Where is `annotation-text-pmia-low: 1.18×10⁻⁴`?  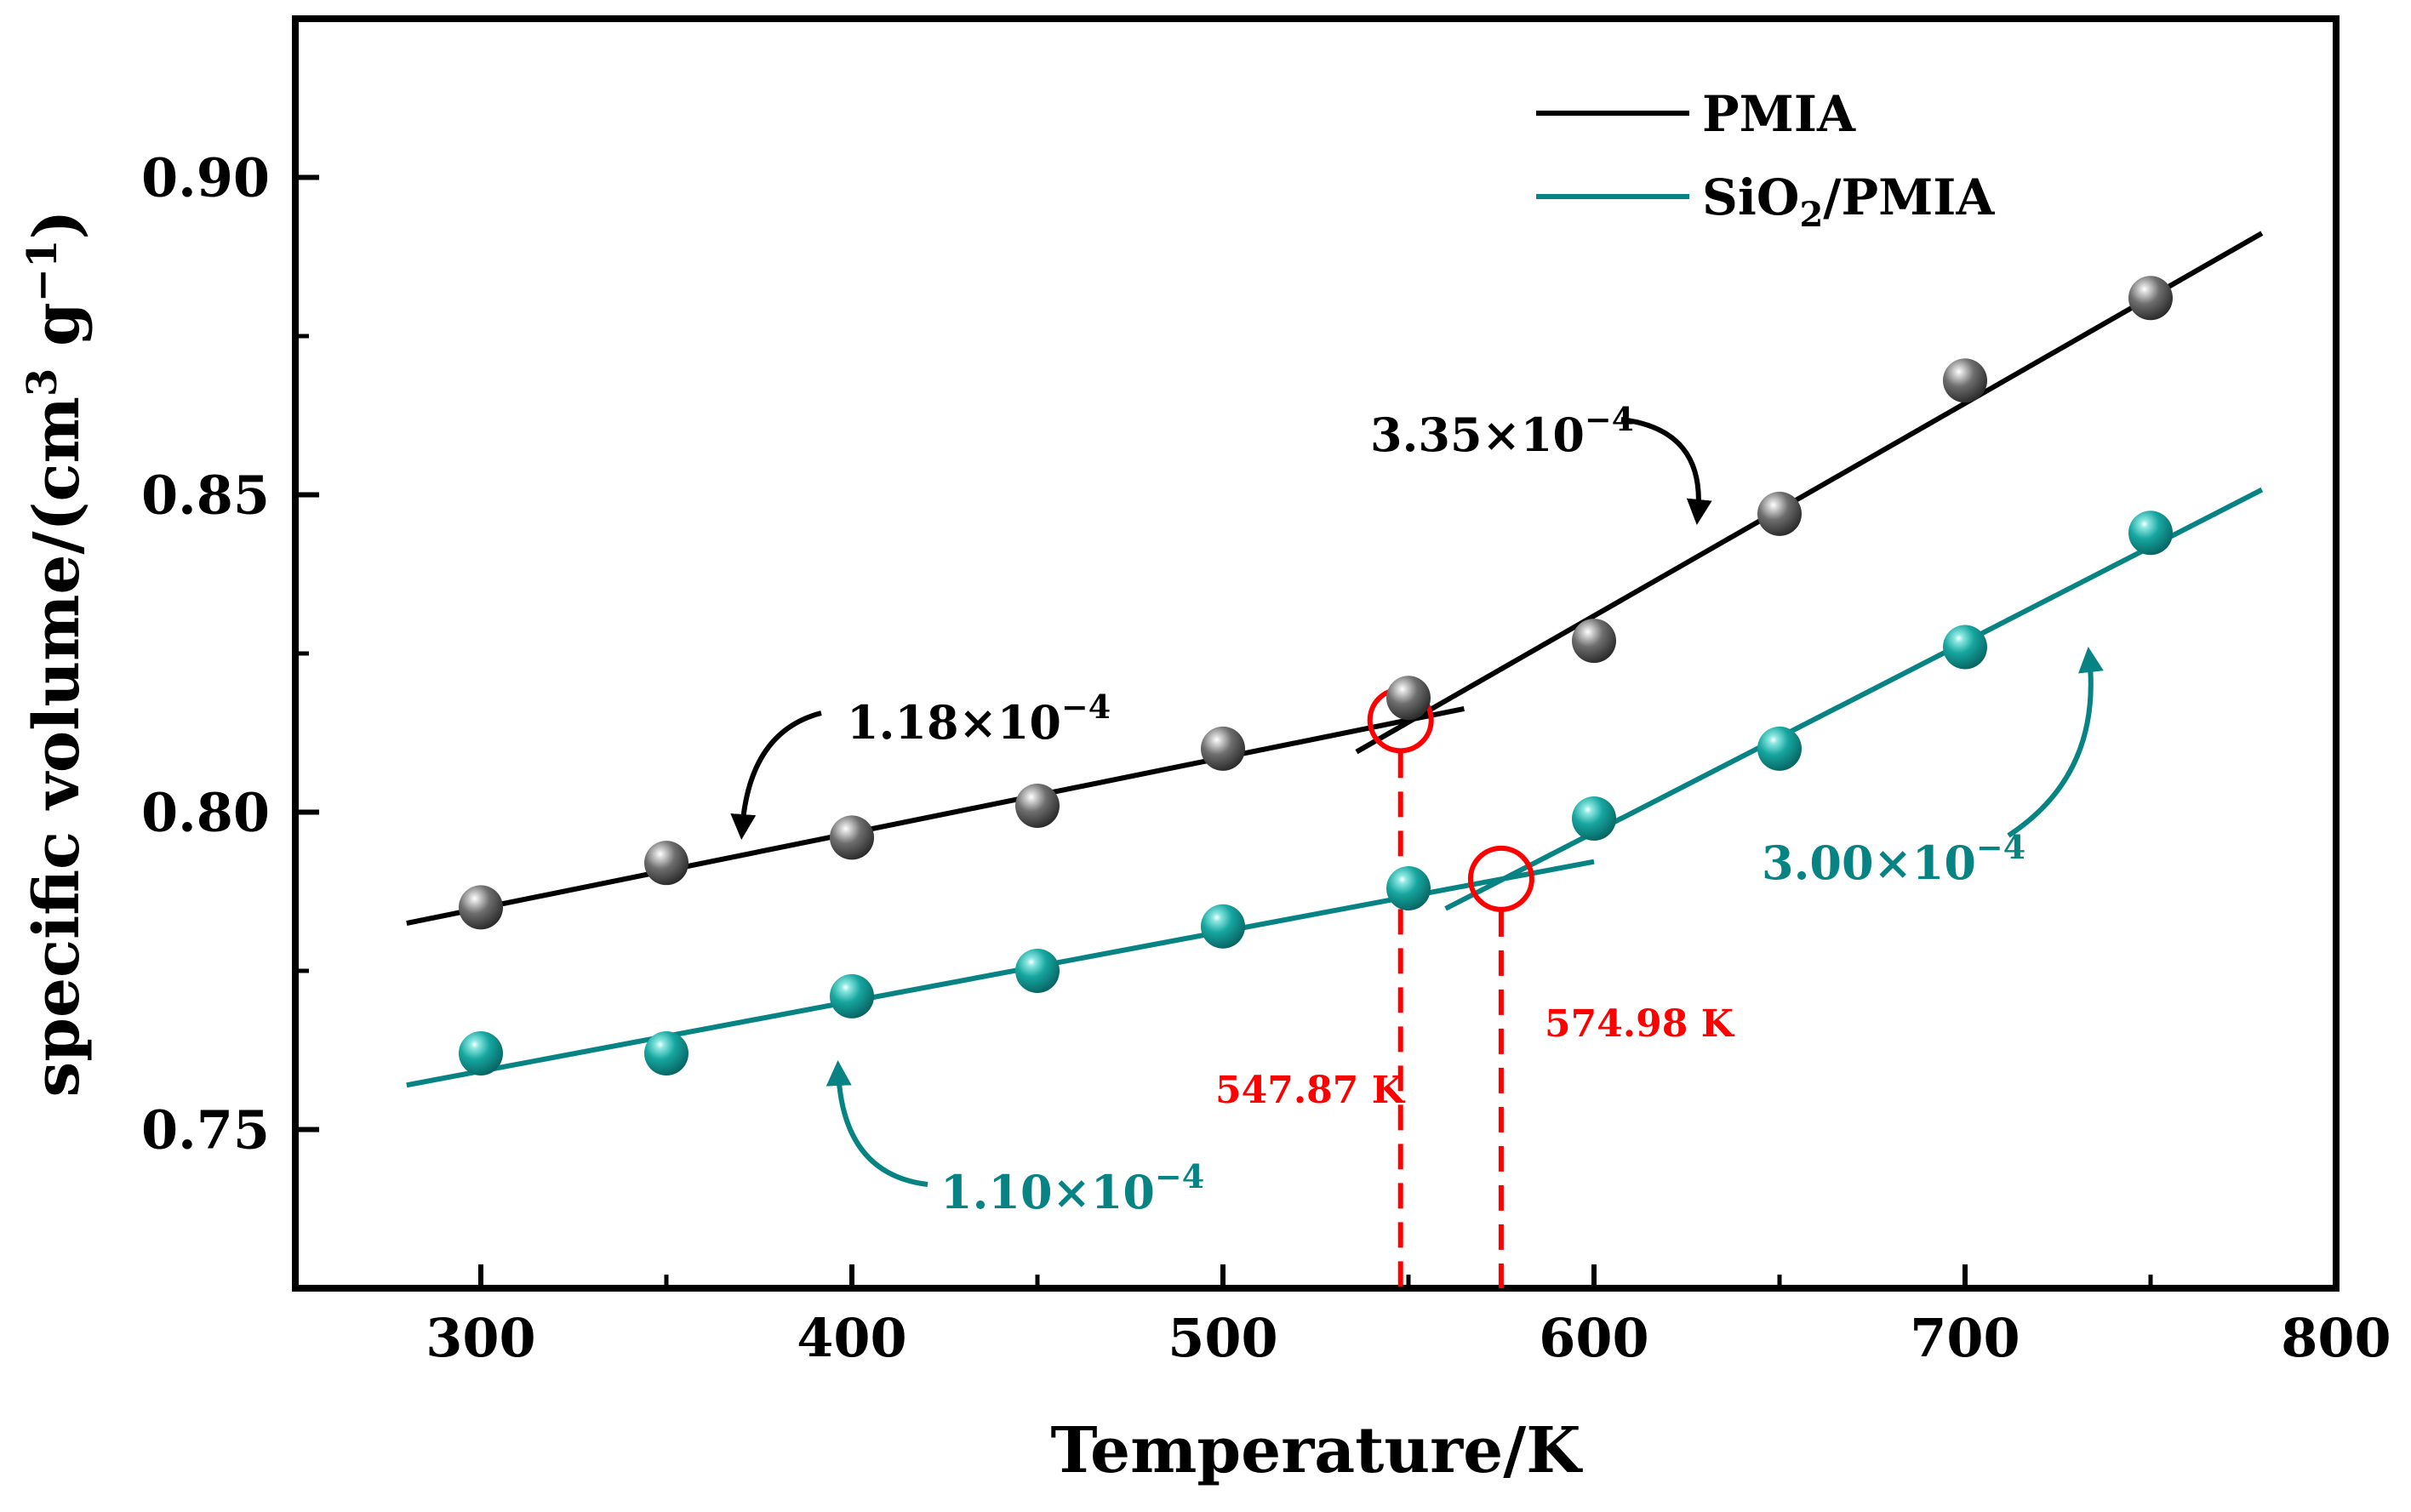
annotation-text-pmia-low: 1.18×10⁻⁴ is located at coordinates (979, 719).